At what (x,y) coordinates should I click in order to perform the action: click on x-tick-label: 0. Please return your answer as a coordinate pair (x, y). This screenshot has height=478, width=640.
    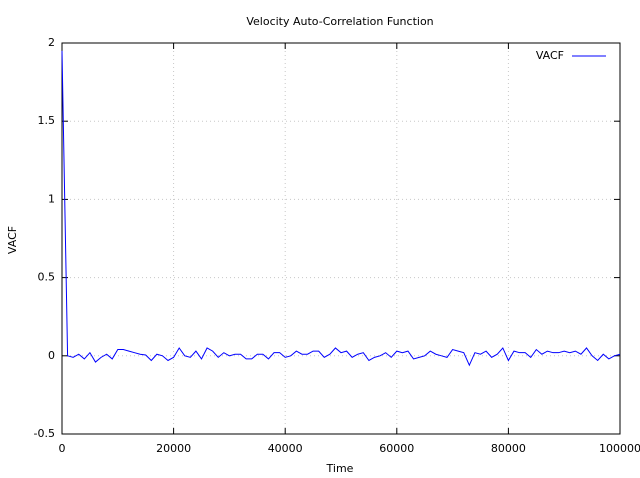
    Looking at the image, I should click on (62, 448).